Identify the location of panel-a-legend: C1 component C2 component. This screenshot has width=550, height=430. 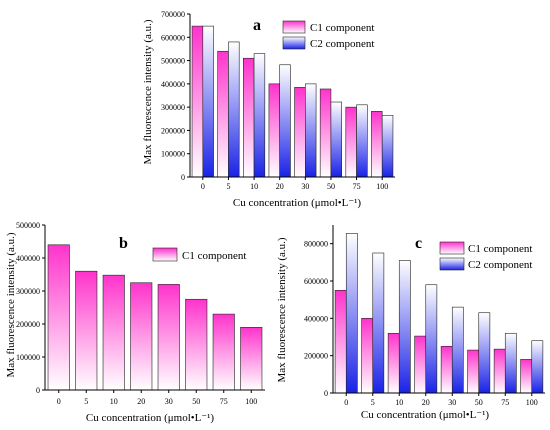
(328, 35).